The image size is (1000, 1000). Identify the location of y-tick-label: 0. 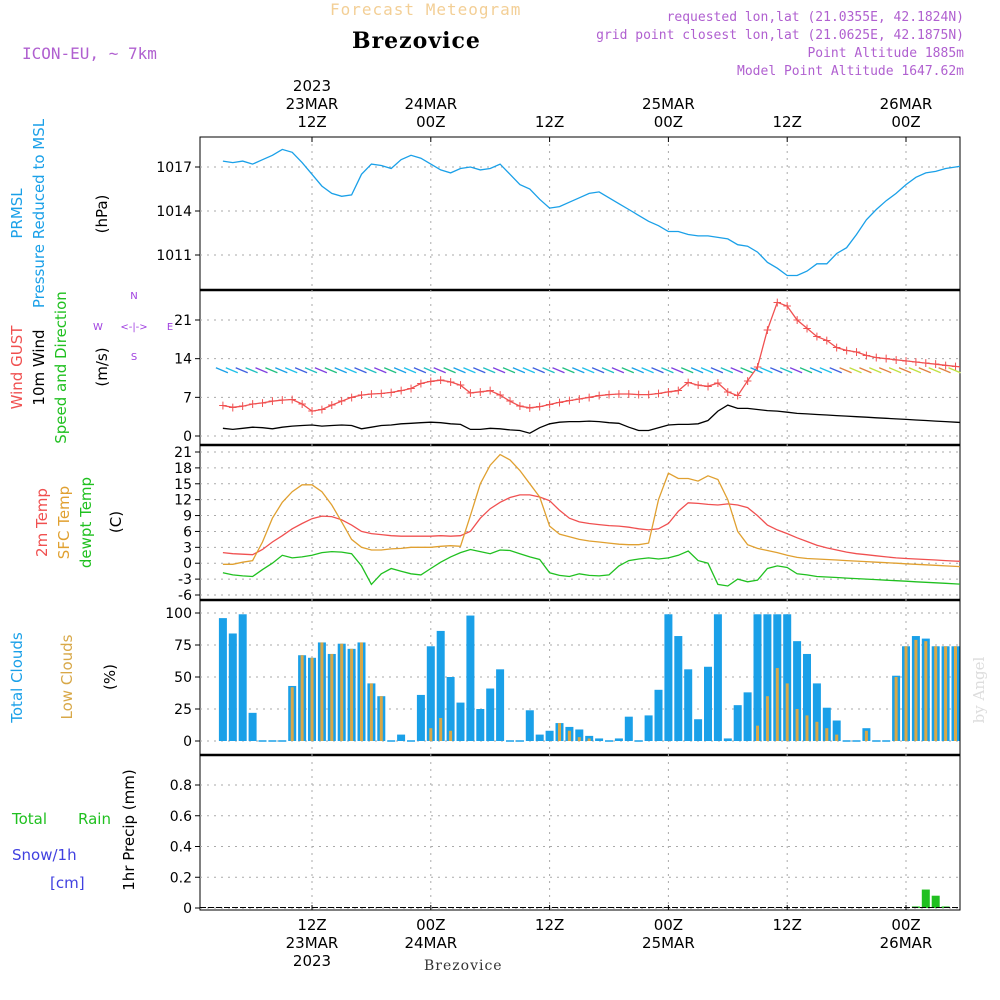
(187, 564).